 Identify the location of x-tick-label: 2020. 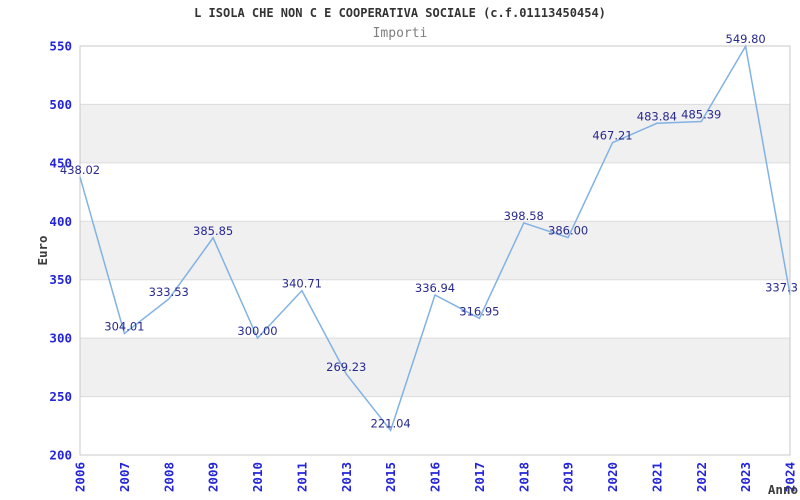
(612, 477).